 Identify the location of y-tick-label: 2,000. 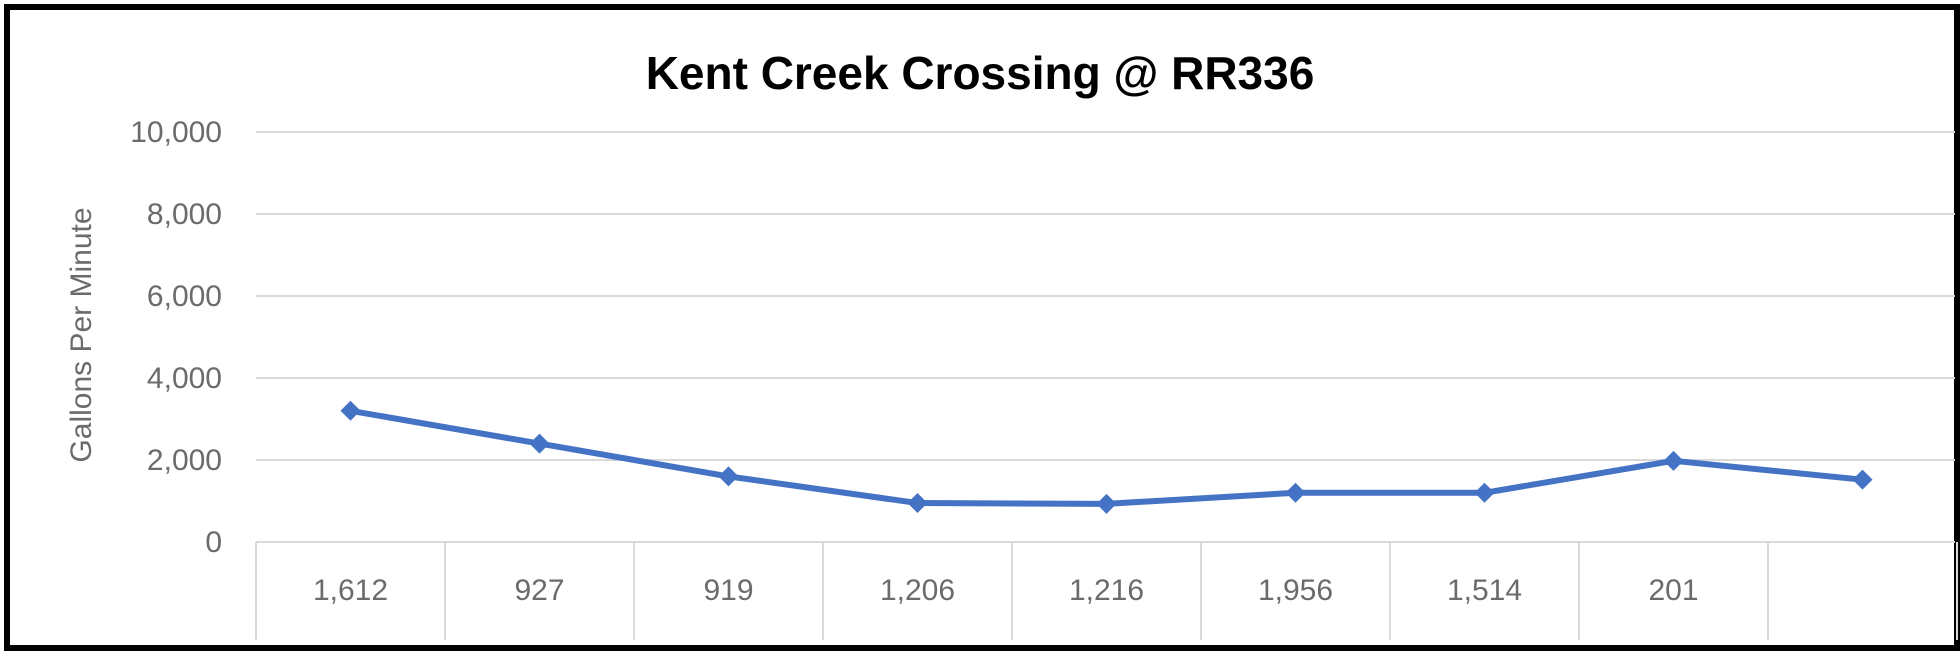
(184, 460).